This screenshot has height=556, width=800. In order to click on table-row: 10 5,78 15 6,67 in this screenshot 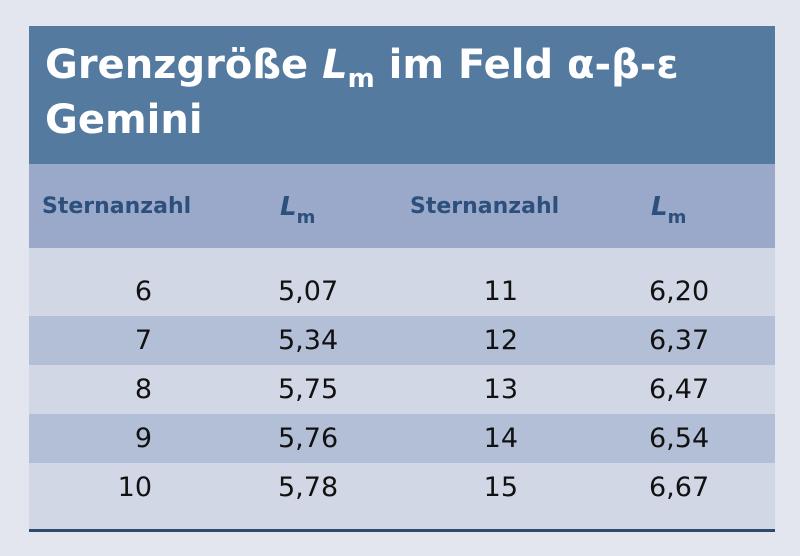, I will do `click(402, 487)`.